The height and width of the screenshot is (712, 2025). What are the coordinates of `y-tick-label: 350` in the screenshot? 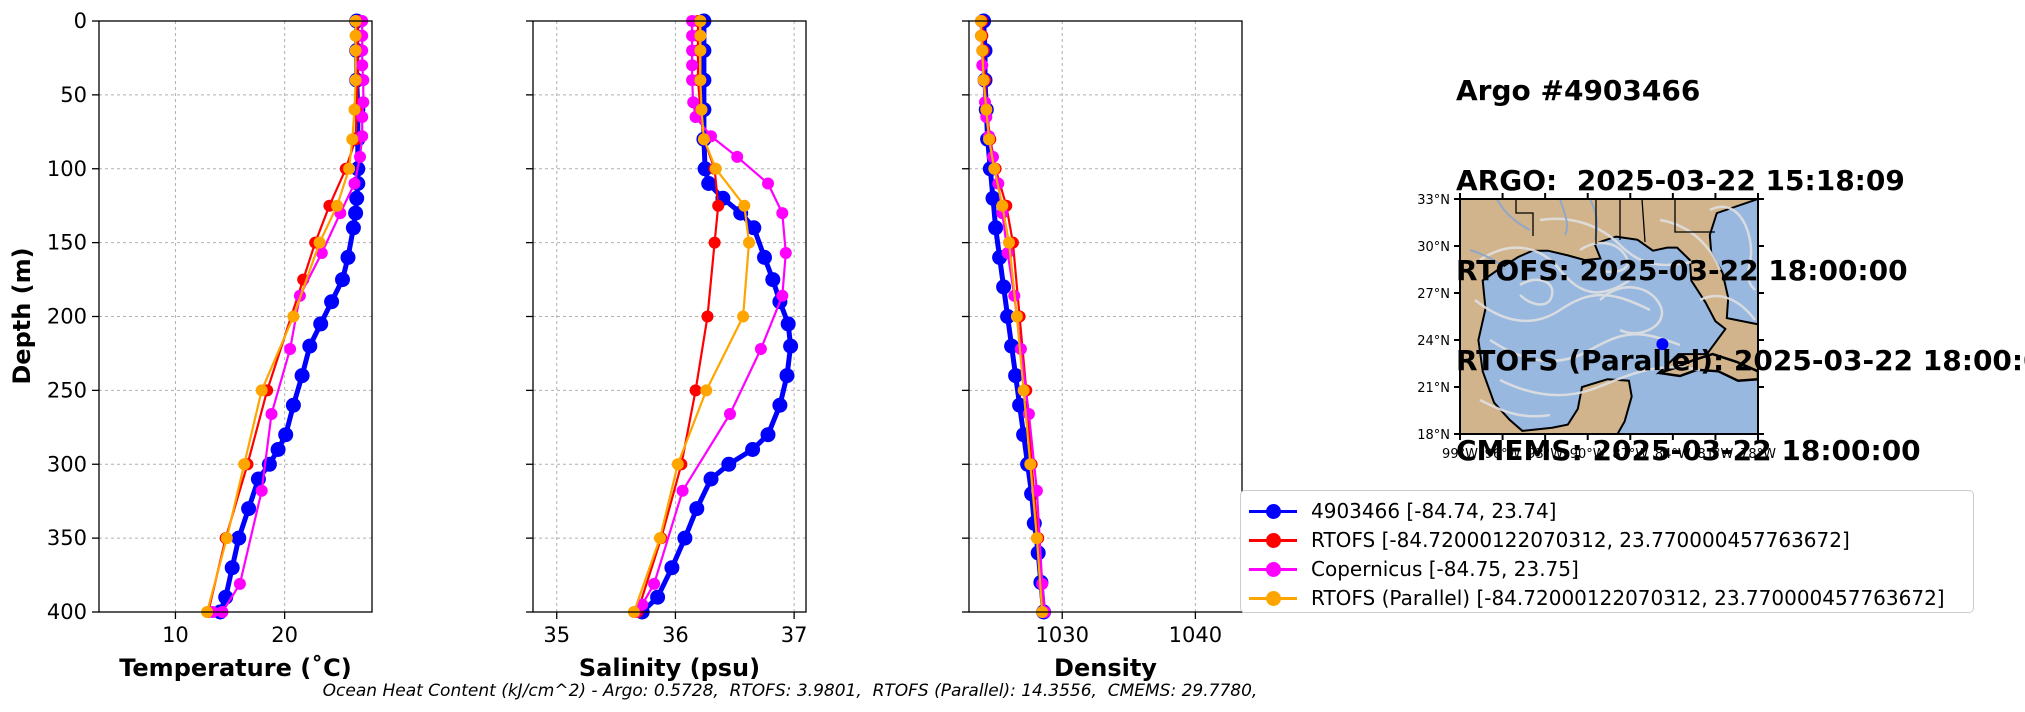 It's located at (67, 538).